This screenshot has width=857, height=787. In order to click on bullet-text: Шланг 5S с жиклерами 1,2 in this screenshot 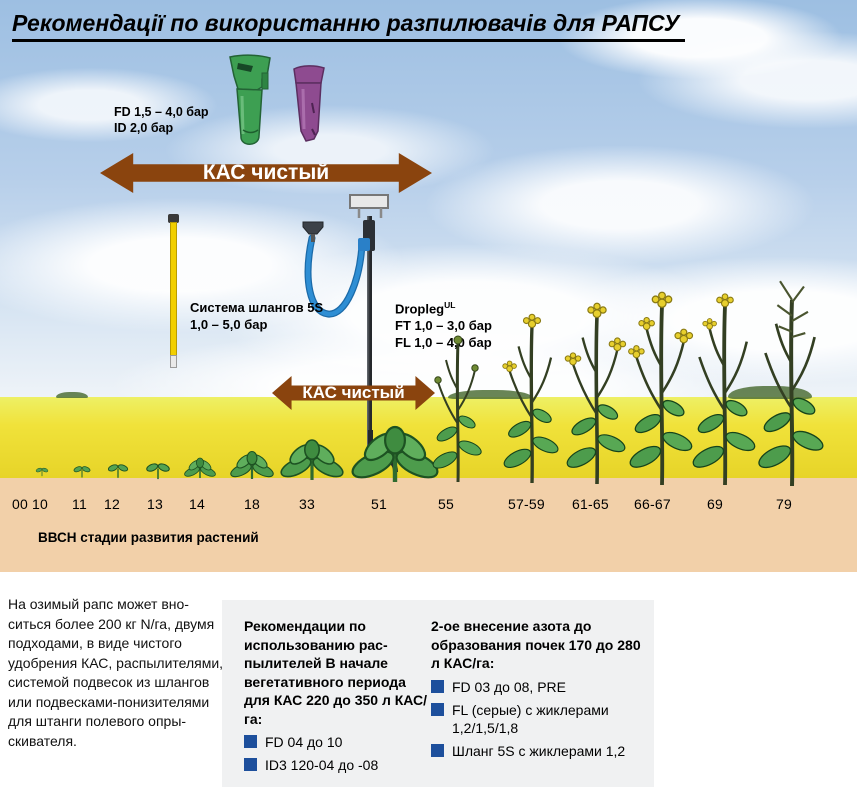, I will do `click(539, 750)`.